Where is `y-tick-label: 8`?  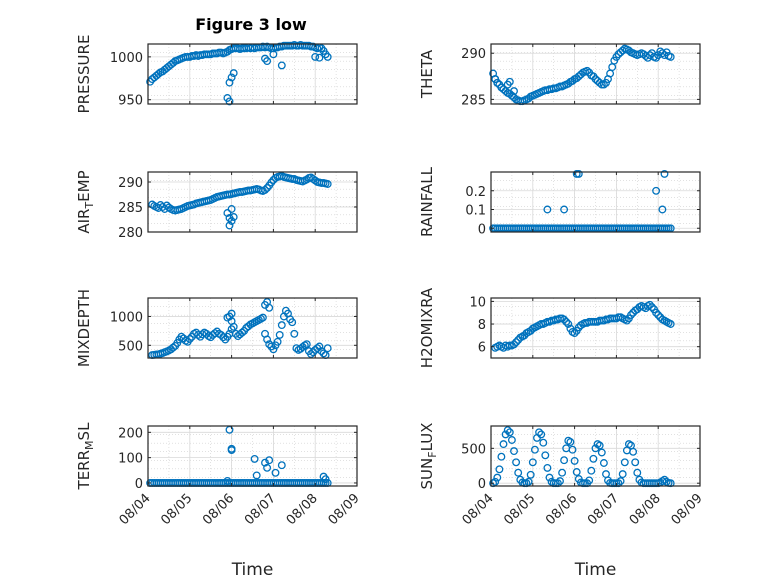
y-tick-label: 8 is located at coordinates (482, 325).